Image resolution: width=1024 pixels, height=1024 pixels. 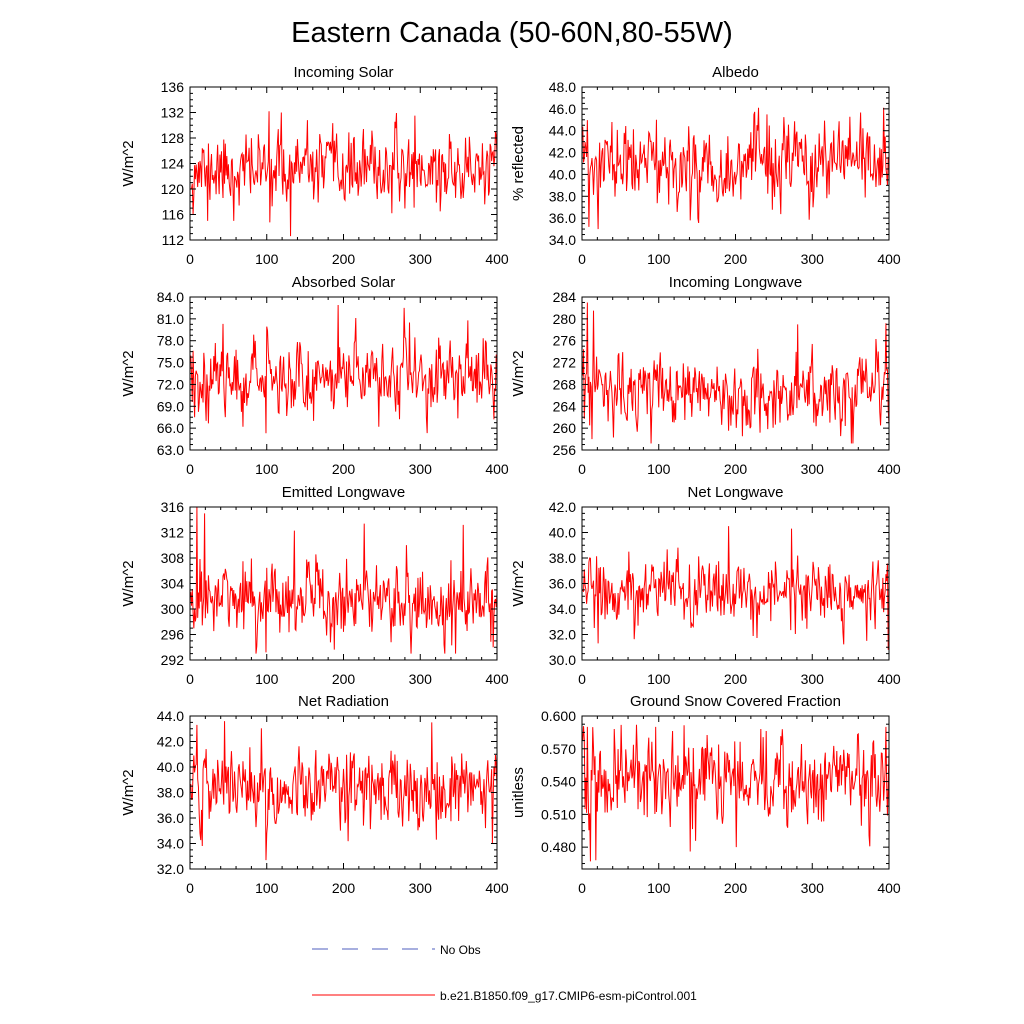 What do you see at coordinates (173, 164) in the screenshot?
I see `y-tick-label: 124` at bounding box center [173, 164].